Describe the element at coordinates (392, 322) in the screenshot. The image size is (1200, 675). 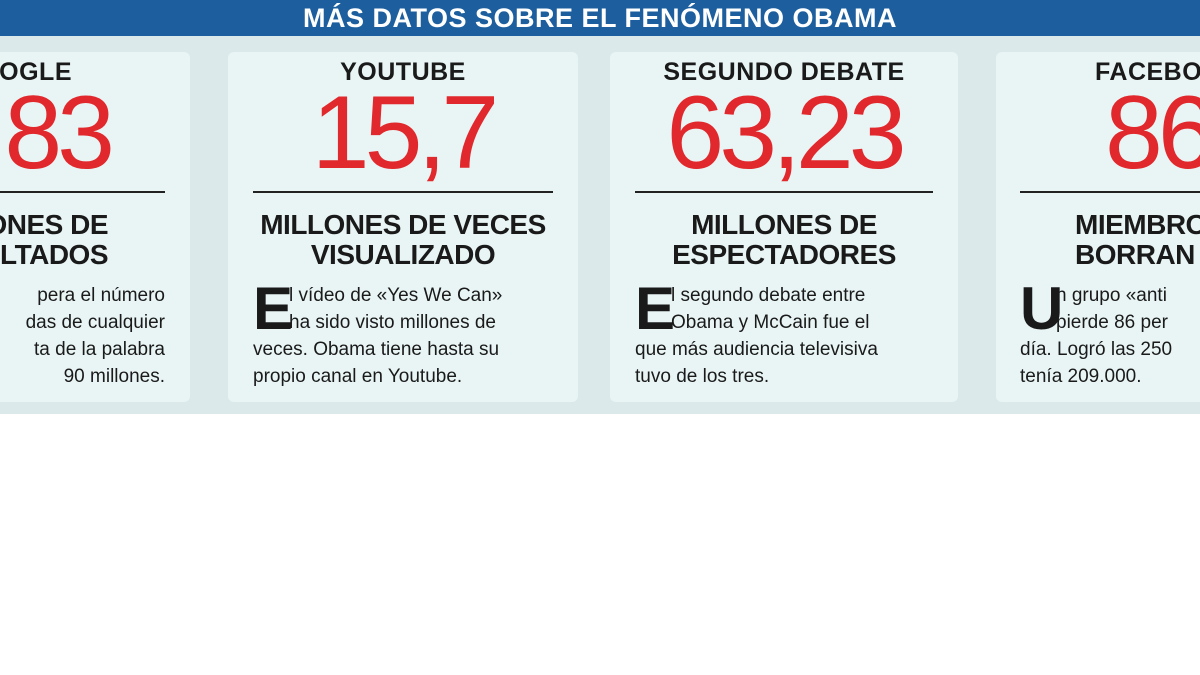
I see `card-body-line: ha sido visto millones de` at that location.